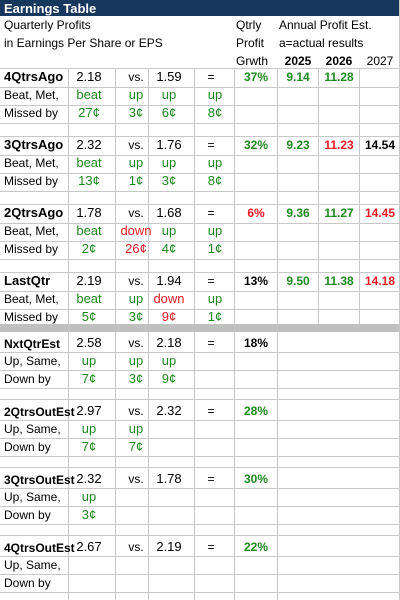 This screenshot has height=600, width=400. I want to click on annual-estimate: 11.38, so click(339, 281).